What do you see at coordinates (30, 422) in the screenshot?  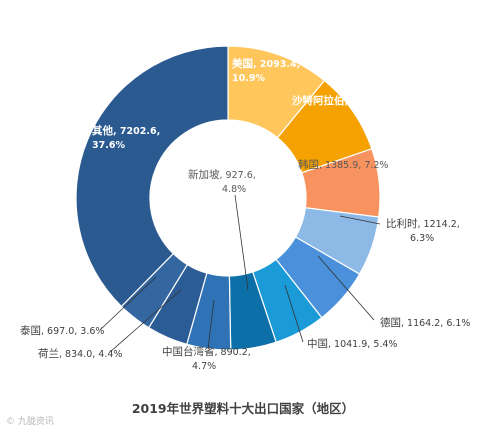 I see `watermark: © 九胧资讯` at bounding box center [30, 422].